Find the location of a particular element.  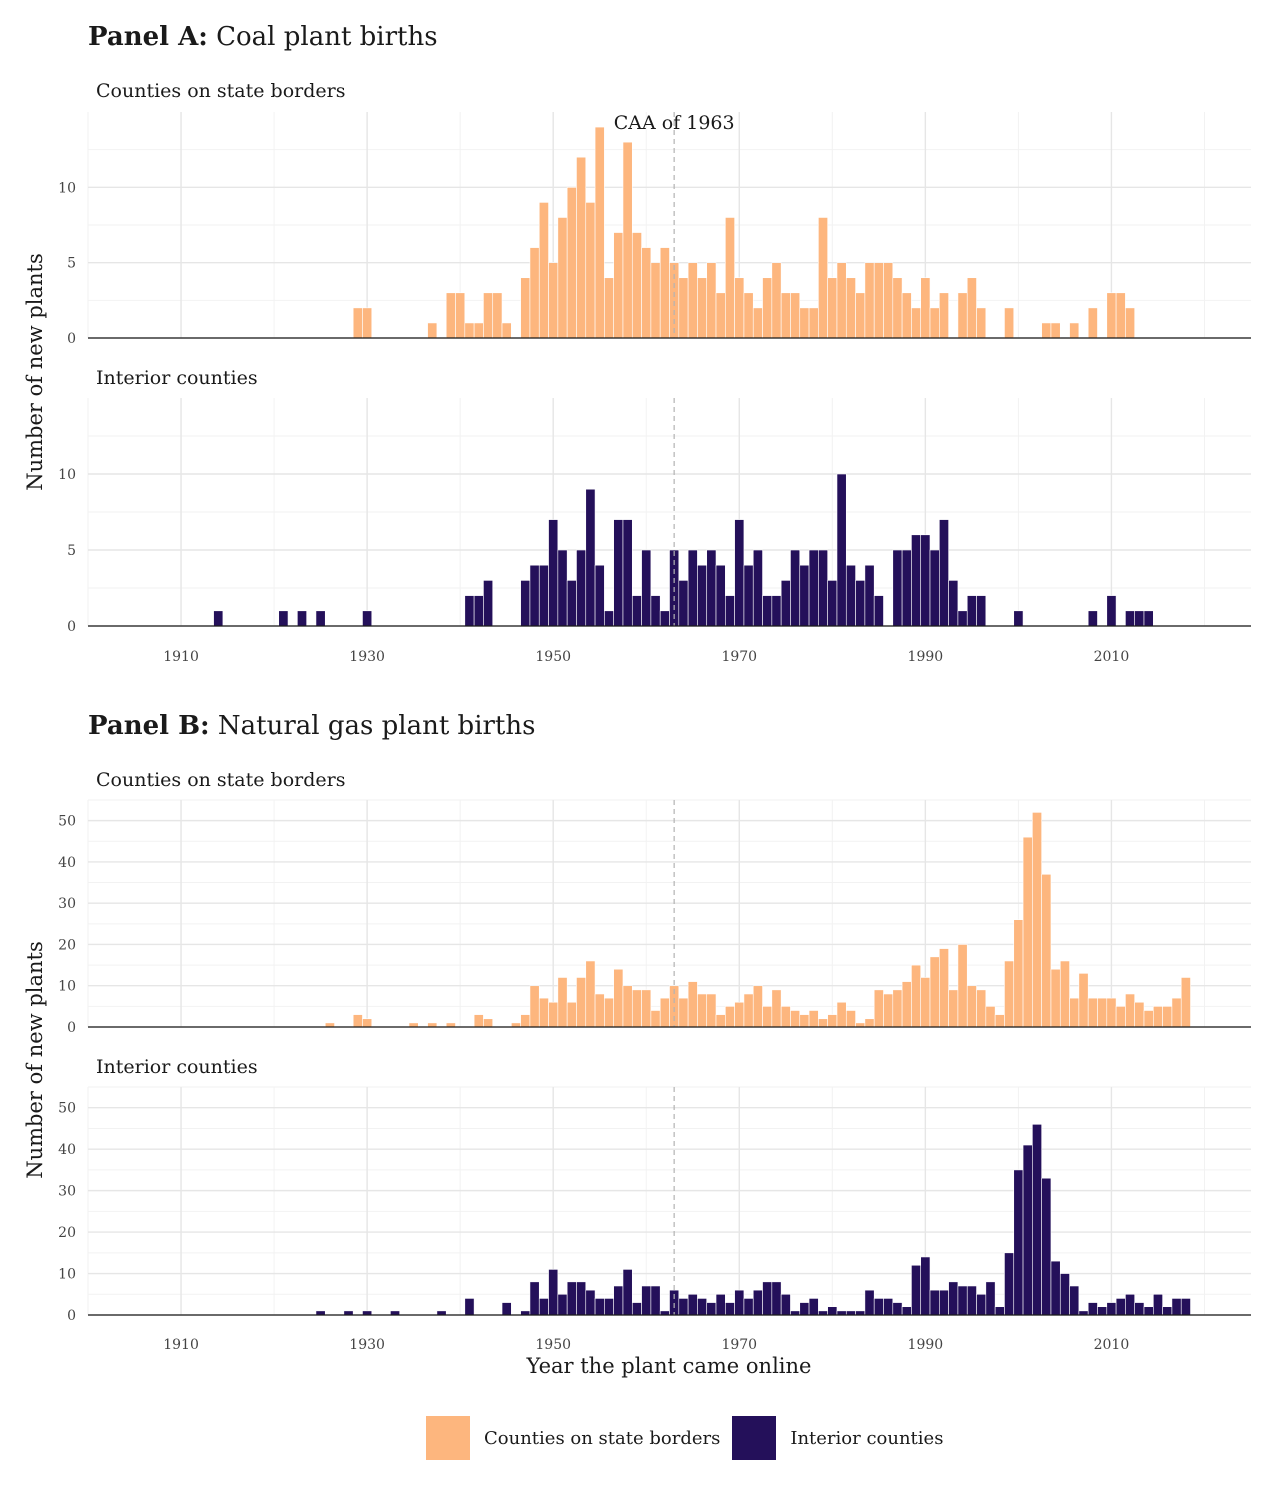

panel-b-interior-bar-1945 is located at coordinates (506, 1309).